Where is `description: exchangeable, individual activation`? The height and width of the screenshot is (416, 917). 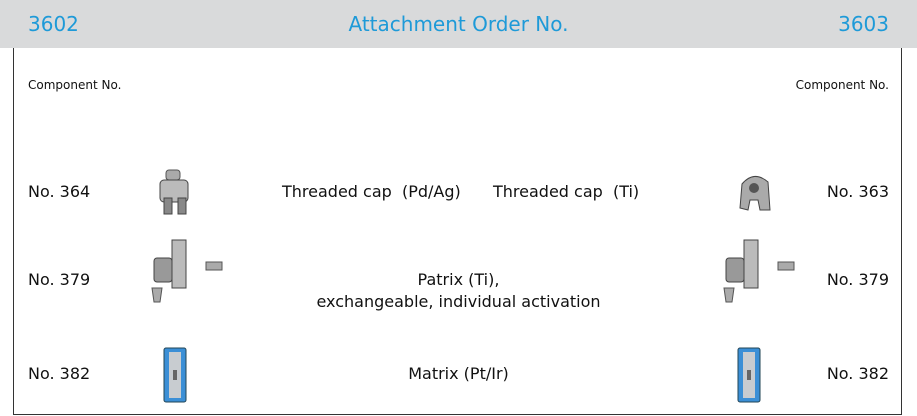 description: exchangeable, individual activation is located at coordinates (458, 301).